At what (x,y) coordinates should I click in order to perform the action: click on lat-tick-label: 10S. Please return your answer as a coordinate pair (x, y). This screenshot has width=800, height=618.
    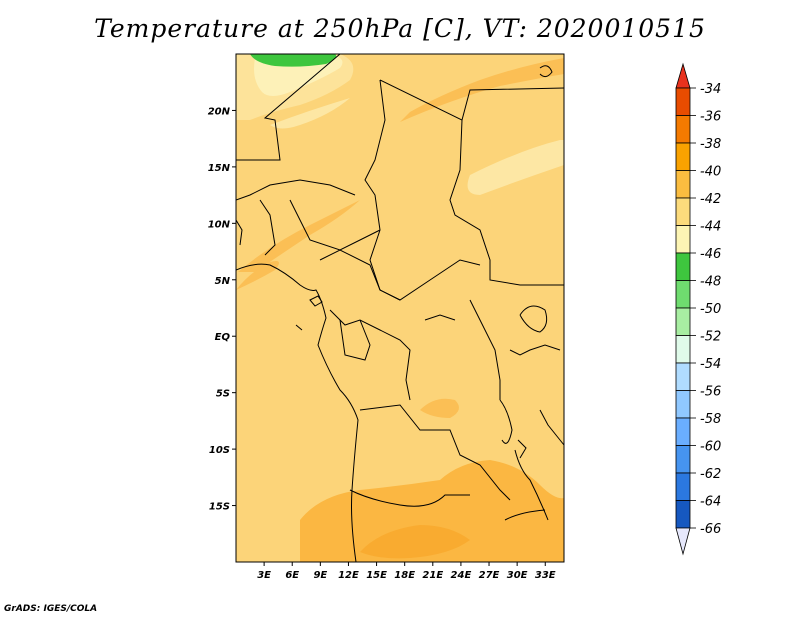
    Looking at the image, I should click on (219, 450).